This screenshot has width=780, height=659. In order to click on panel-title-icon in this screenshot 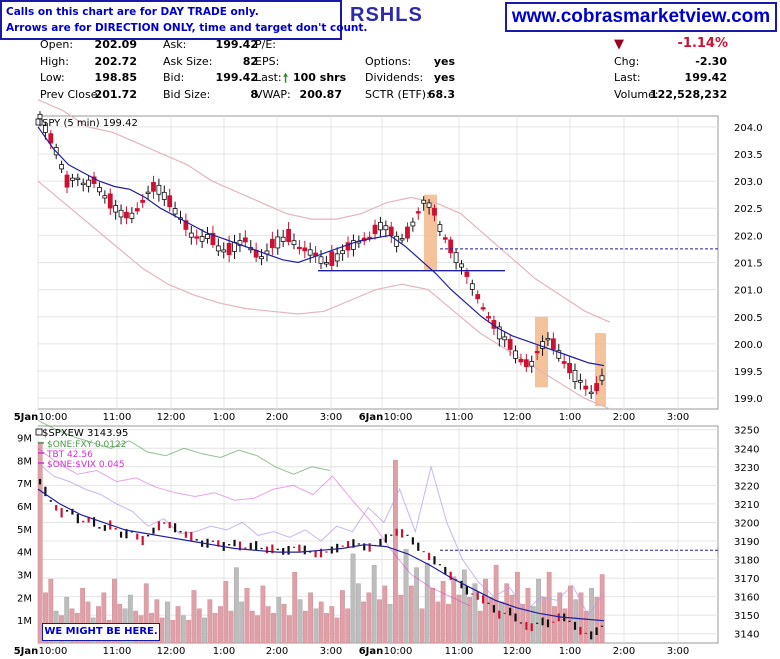, I will do `click(39, 122)`.